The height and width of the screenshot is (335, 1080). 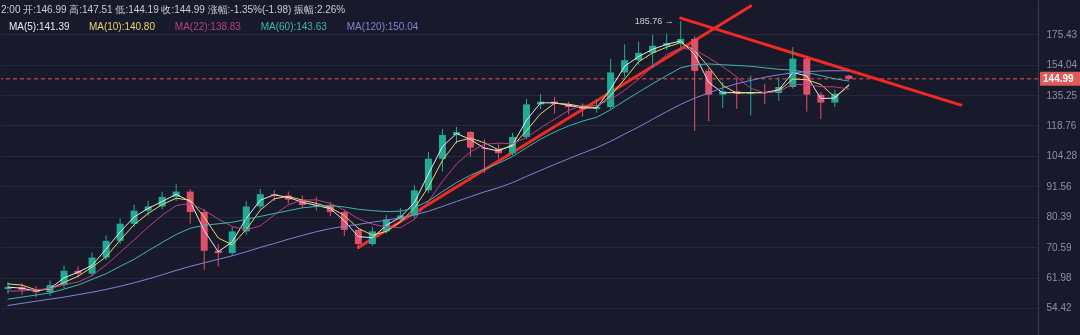 What do you see at coordinates (1062, 34) in the screenshot?
I see `y-tick-label: 175.43` at bounding box center [1062, 34].